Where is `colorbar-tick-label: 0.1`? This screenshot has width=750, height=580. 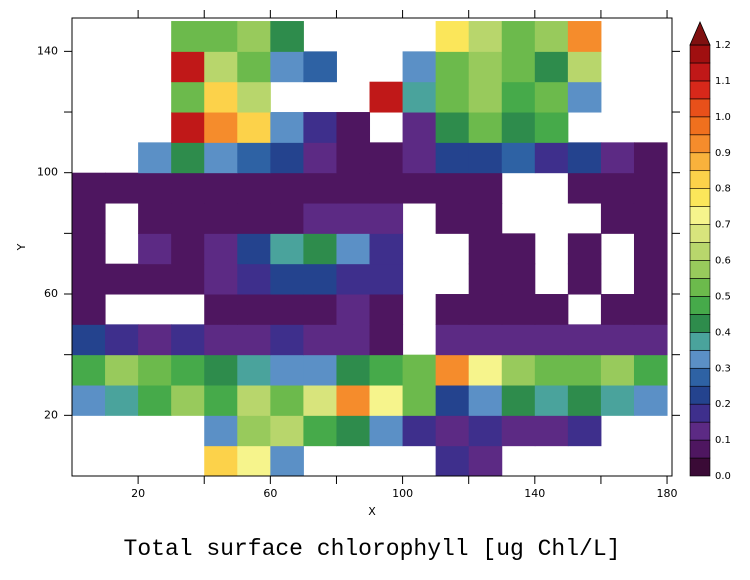 colorbar-tick-label: 0.1 is located at coordinates (723, 440).